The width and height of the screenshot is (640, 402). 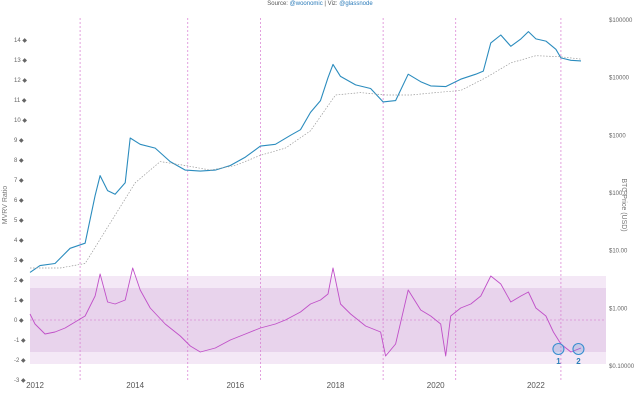 What do you see at coordinates (285, 385) in the screenshot?
I see `x-axis-ticks: 2012 2014 2016 2018 2020 2022` at bounding box center [285, 385].